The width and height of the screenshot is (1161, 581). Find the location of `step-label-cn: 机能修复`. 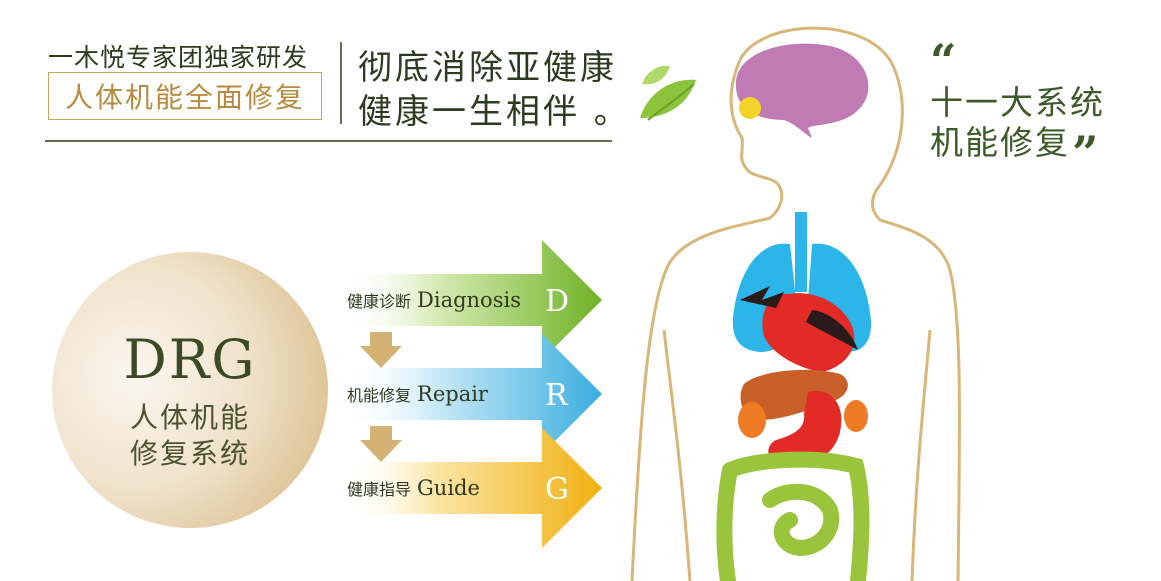

step-label-cn: 机能修复 is located at coordinates (379, 395).